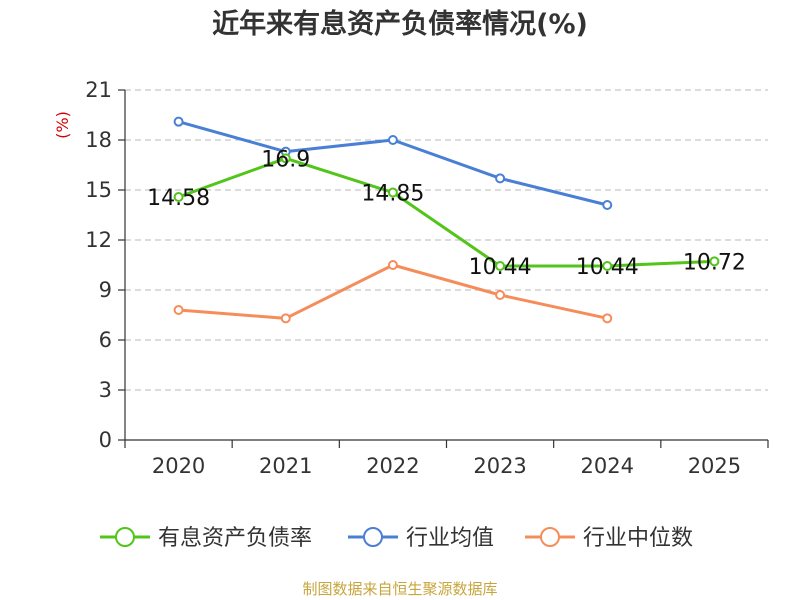  What do you see at coordinates (98, 190) in the screenshot?
I see `y-tick-label: 15` at bounding box center [98, 190].